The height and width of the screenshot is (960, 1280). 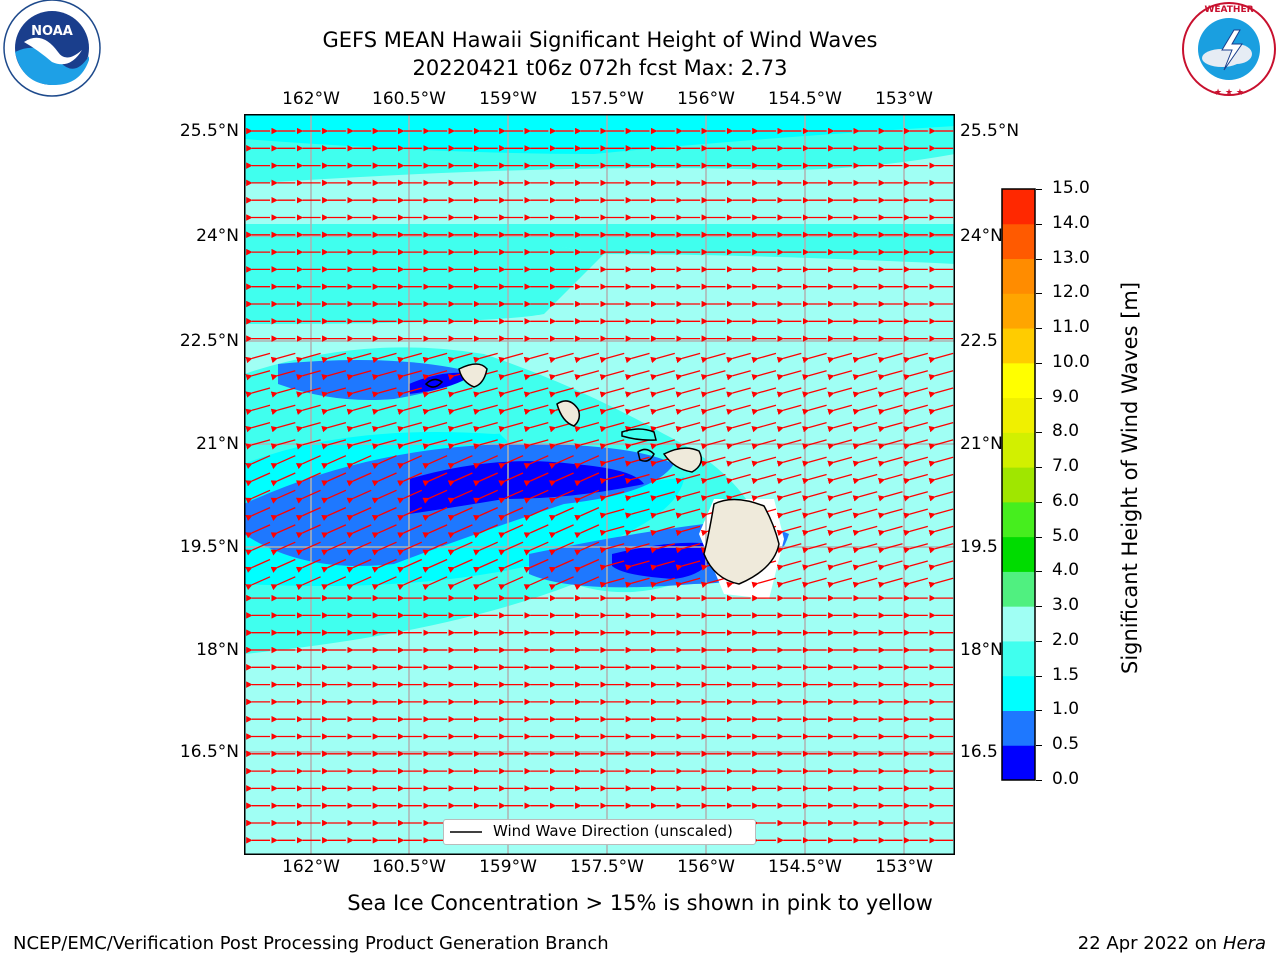 What do you see at coordinates (602, 474) in the screenshot?
I see `hawaiian-islands` at bounding box center [602, 474].